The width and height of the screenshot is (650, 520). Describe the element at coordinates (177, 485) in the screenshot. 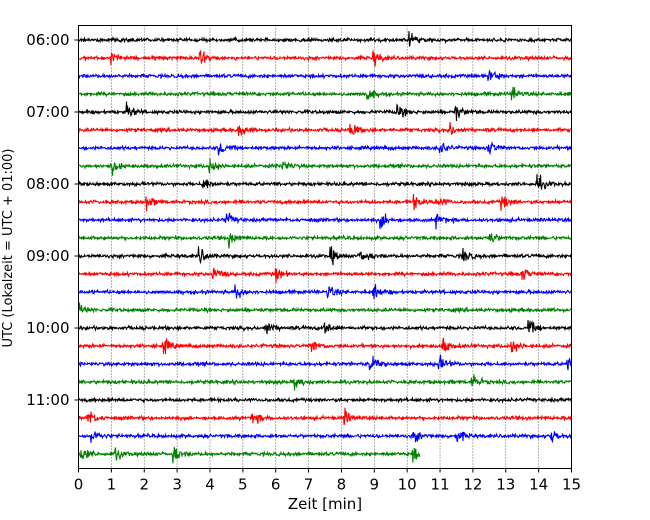

I see `x-tick-label: 3` at that location.